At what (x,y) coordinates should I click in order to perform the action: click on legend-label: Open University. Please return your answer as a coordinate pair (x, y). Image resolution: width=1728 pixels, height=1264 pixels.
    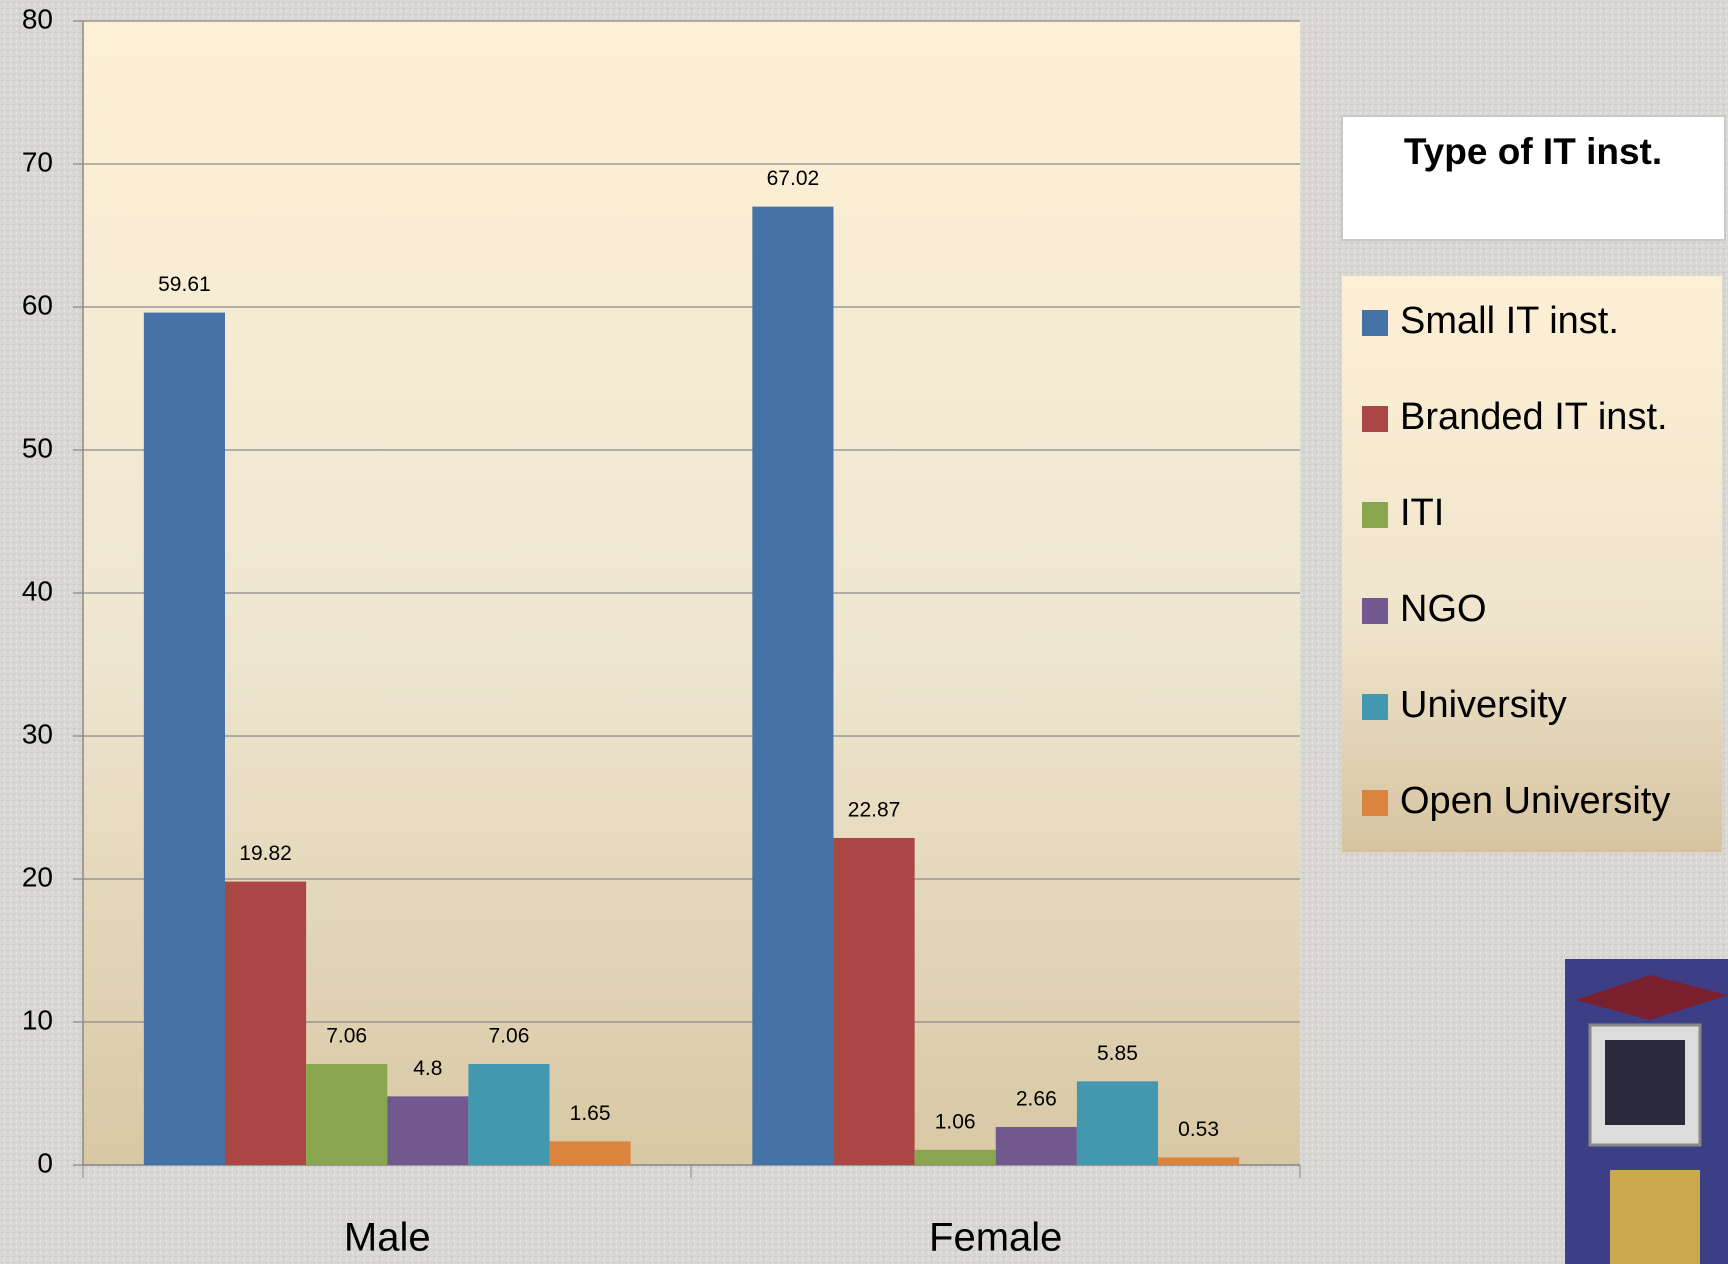
    Looking at the image, I should click on (1535, 801).